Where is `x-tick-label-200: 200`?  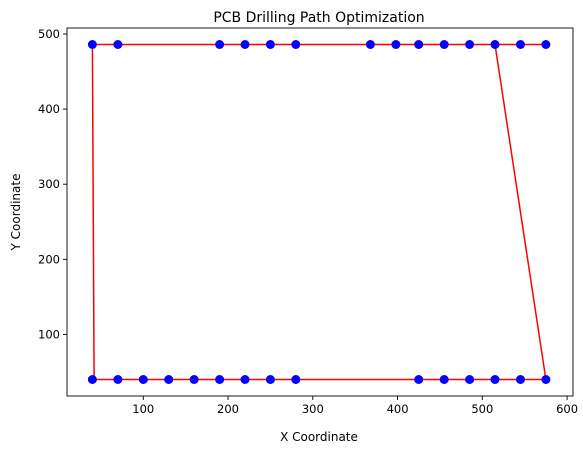 x-tick-label-200: 200 is located at coordinates (228, 409).